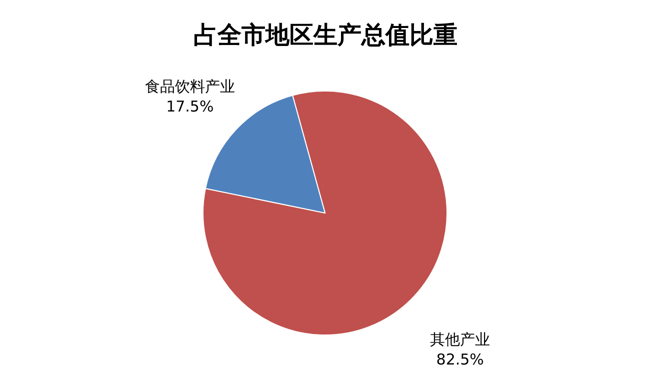 The height and width of the screenshot is (380, 651). What do you see at coordinates (460, 339) in the screenshot?
I see `slice-label: 其他产业` at bounding box center [460, 339].